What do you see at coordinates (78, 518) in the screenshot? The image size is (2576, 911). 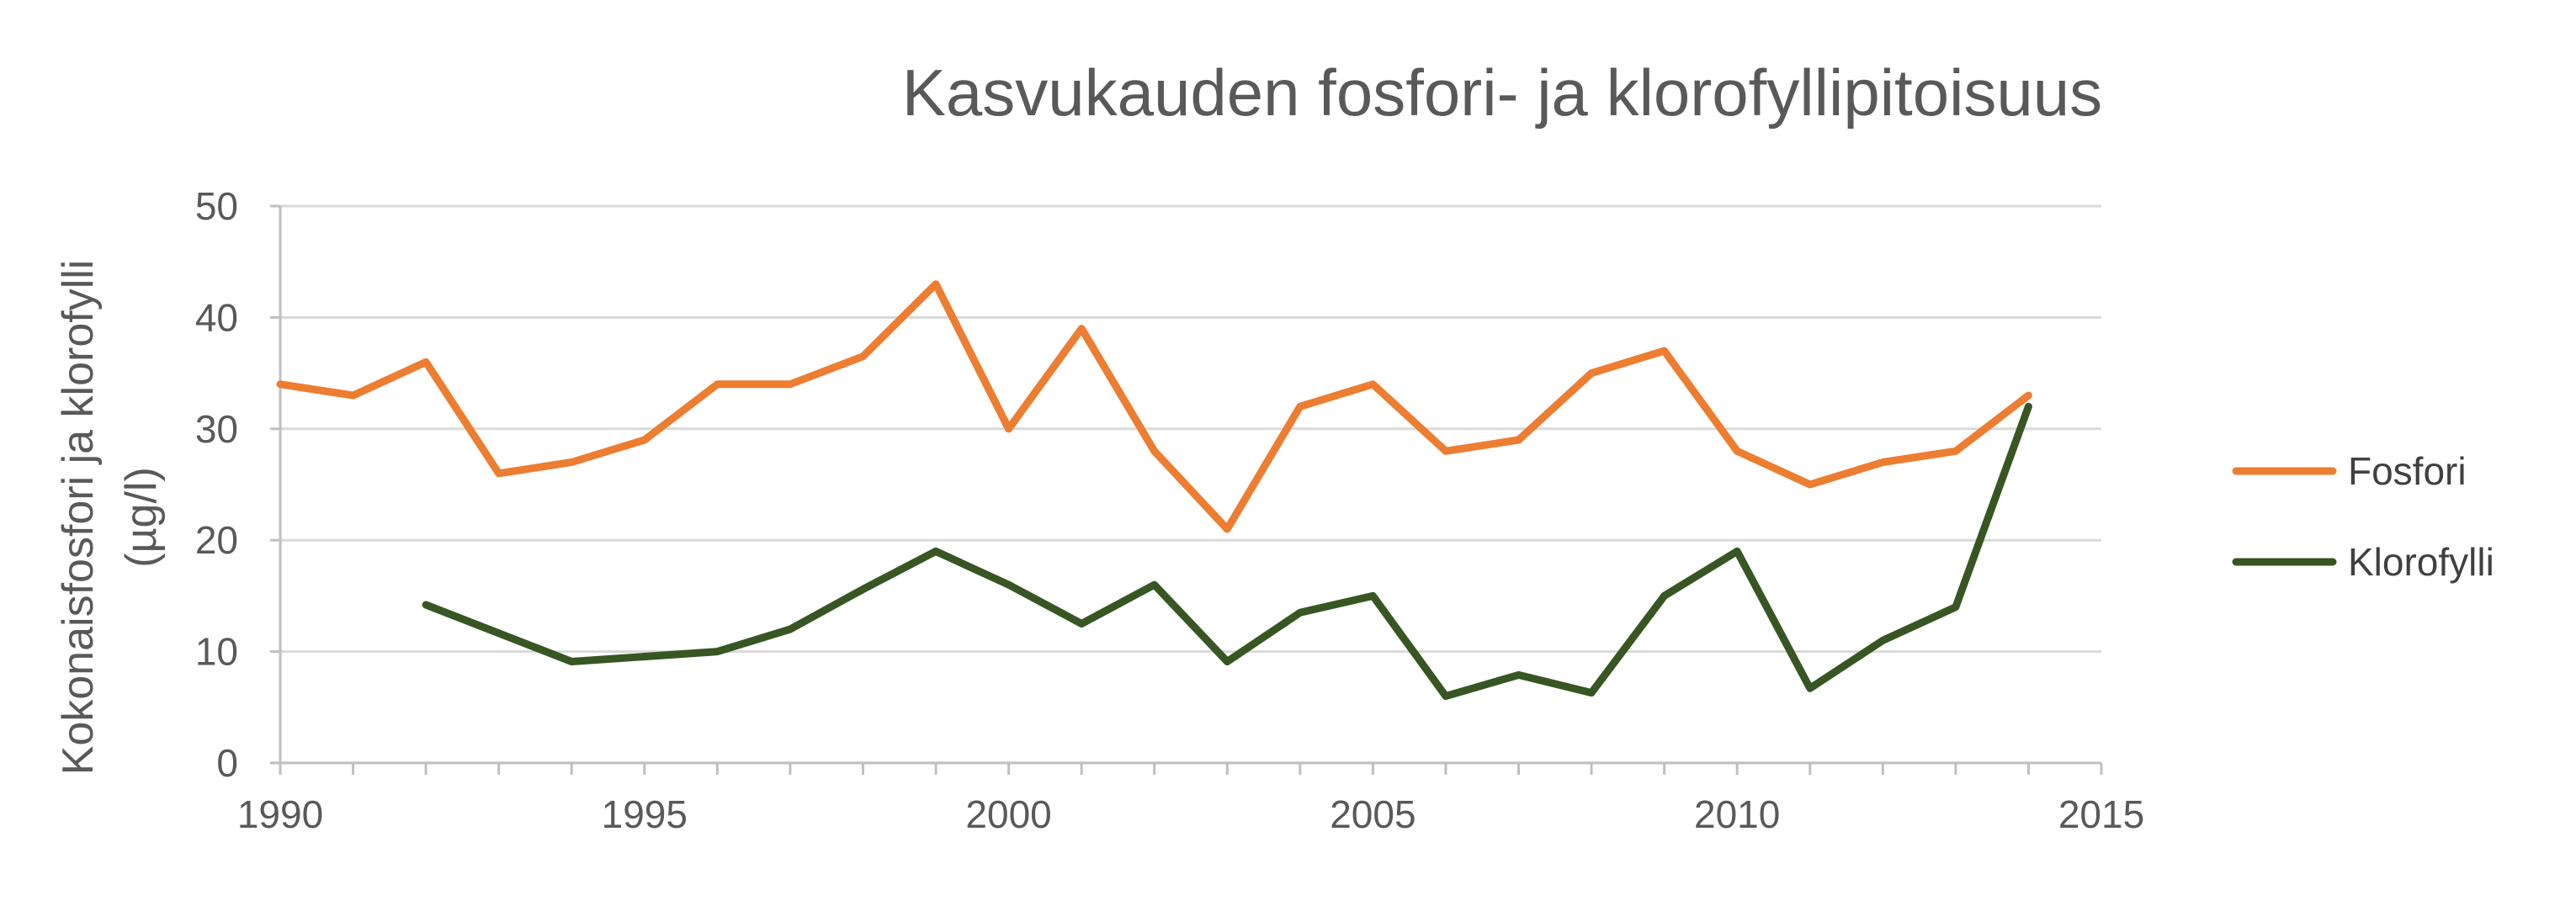 I see `y-axis-title-line-1: Kokonaisfosfori ja klorofylli` at bounding box center [78, 518].